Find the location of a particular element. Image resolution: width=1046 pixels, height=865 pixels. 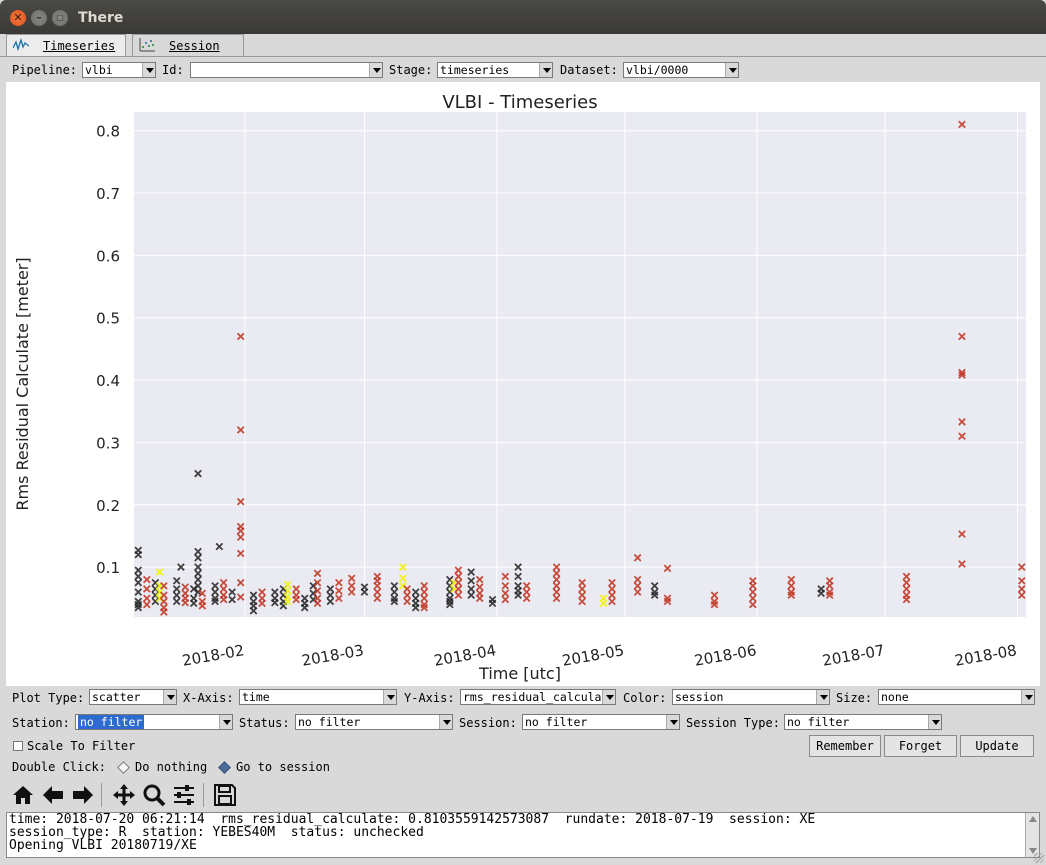

id-select is located at coordinates (286, 70).